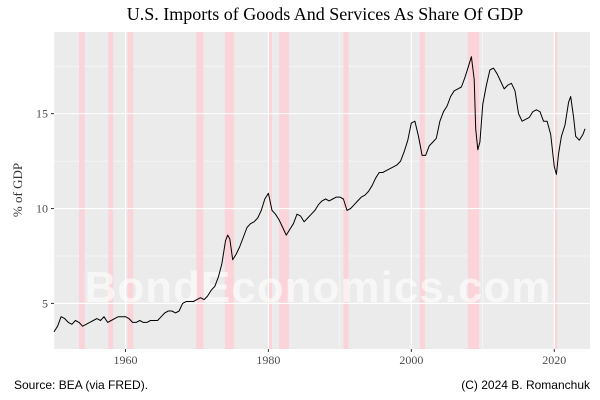 The height and width of the screenshot is (400, 600). What do you see at coordinates (17, 190) in the screenshot?
I see `y-axis-label: % of GDP` at bounding box center [17, 190].